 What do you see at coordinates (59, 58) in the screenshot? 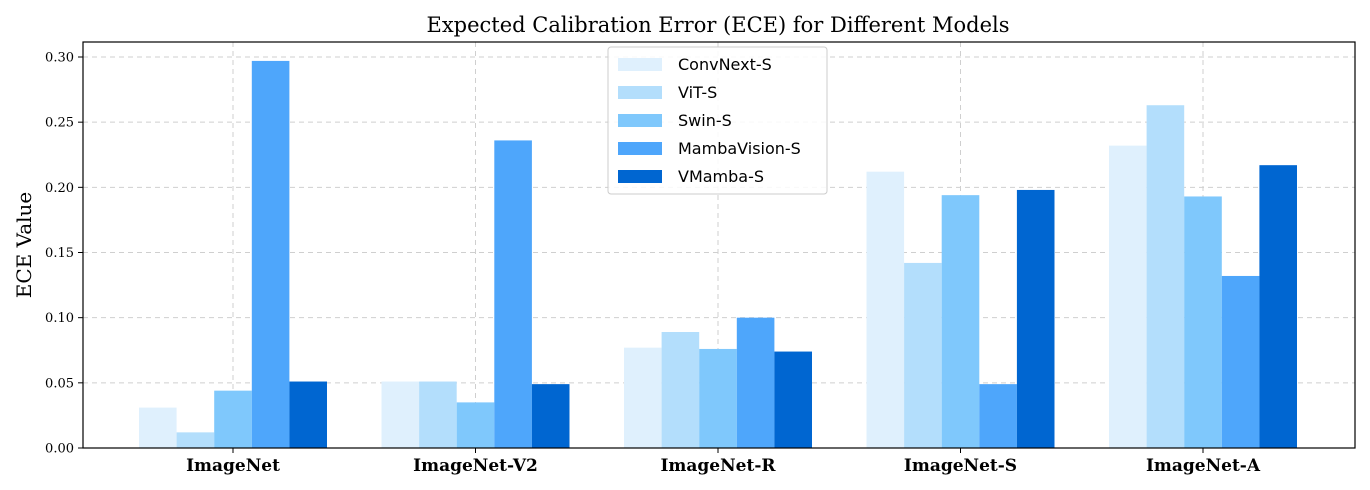
I see `y-tick-label: 0.30` at bounding box center [59, 58].